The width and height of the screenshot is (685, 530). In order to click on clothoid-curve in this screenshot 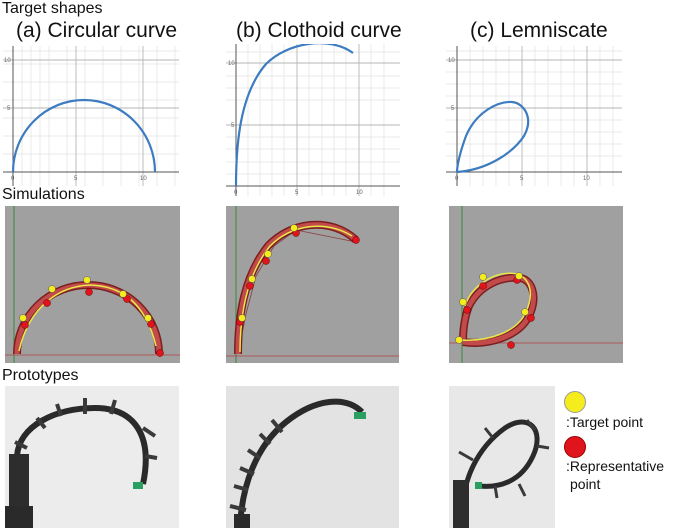, I will do `click(294, 115)`.